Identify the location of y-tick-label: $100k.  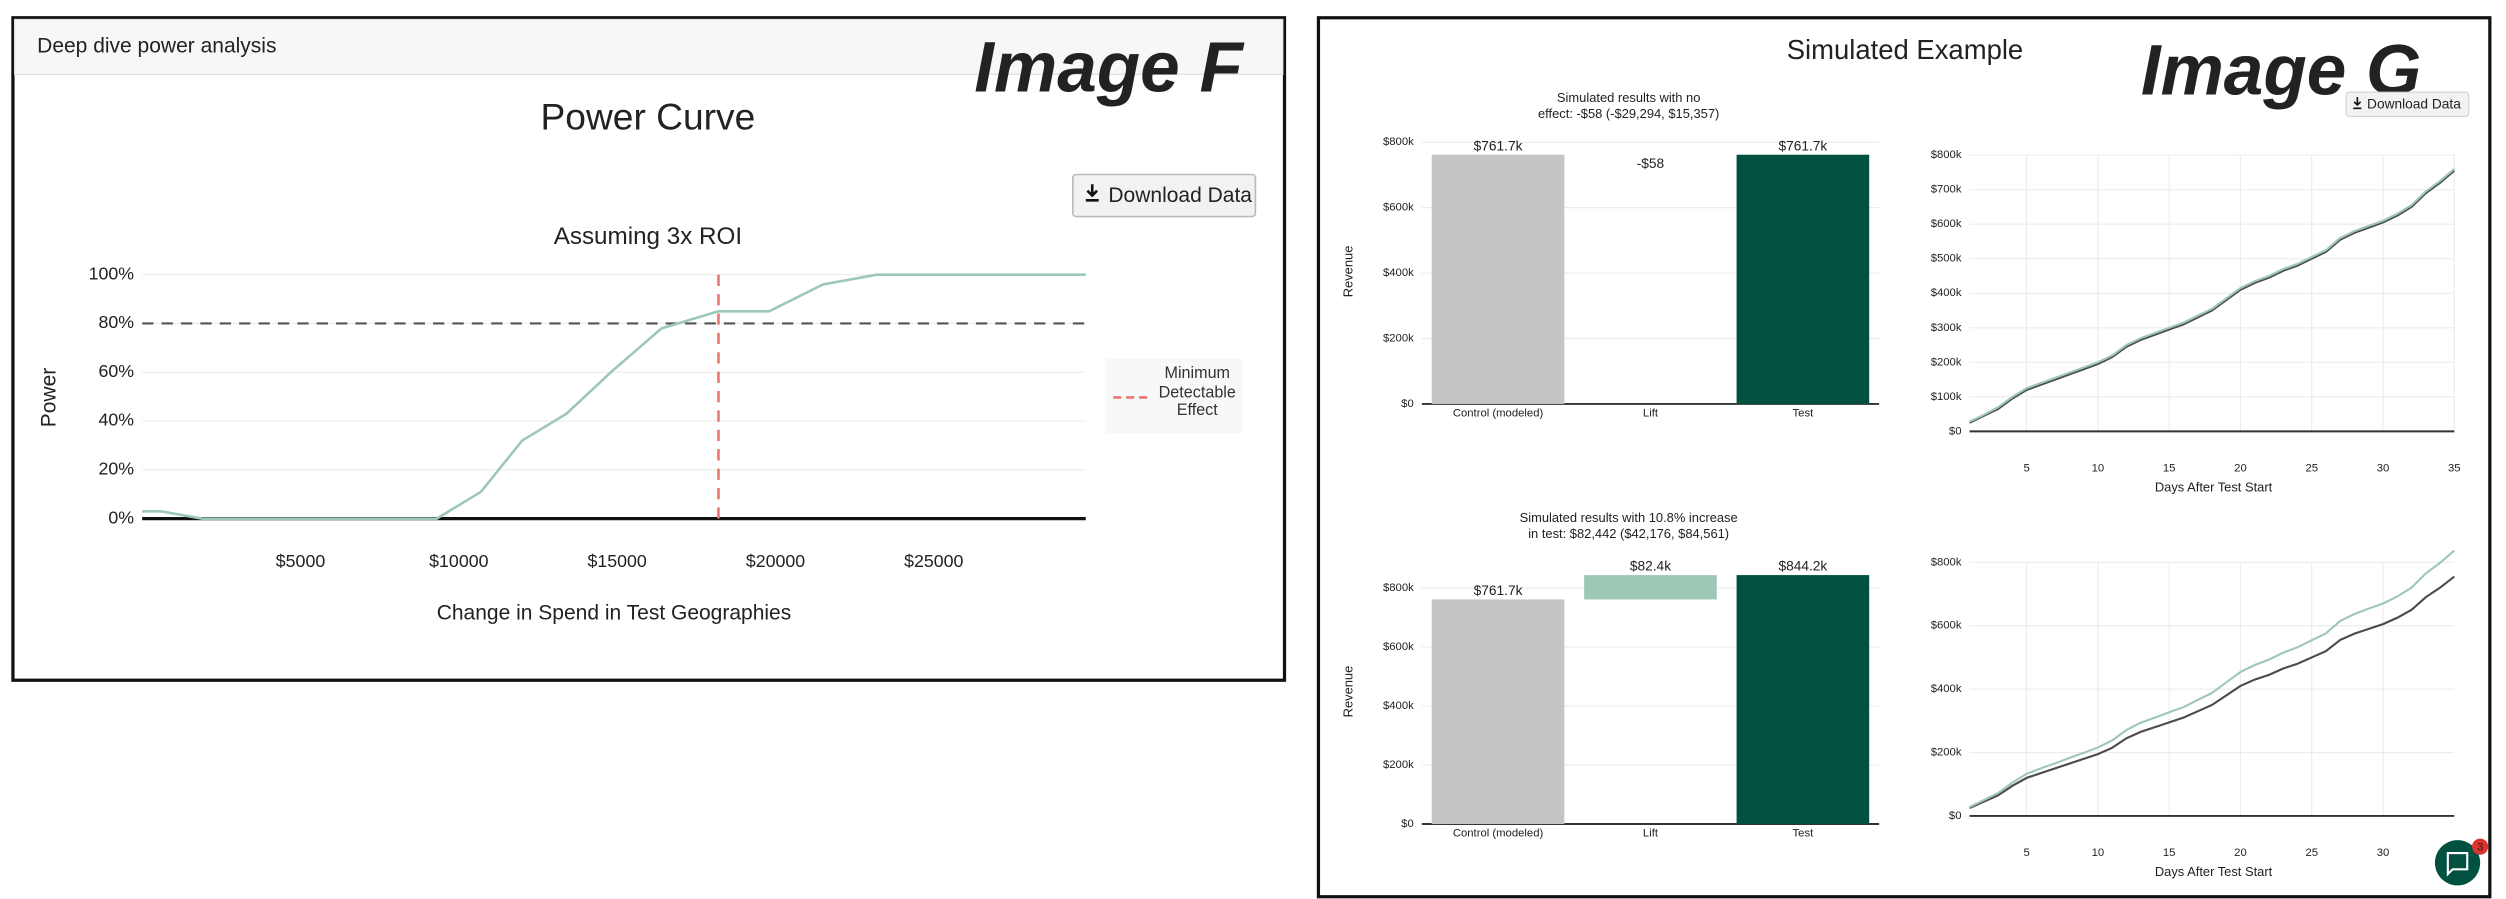
(1946, 397).